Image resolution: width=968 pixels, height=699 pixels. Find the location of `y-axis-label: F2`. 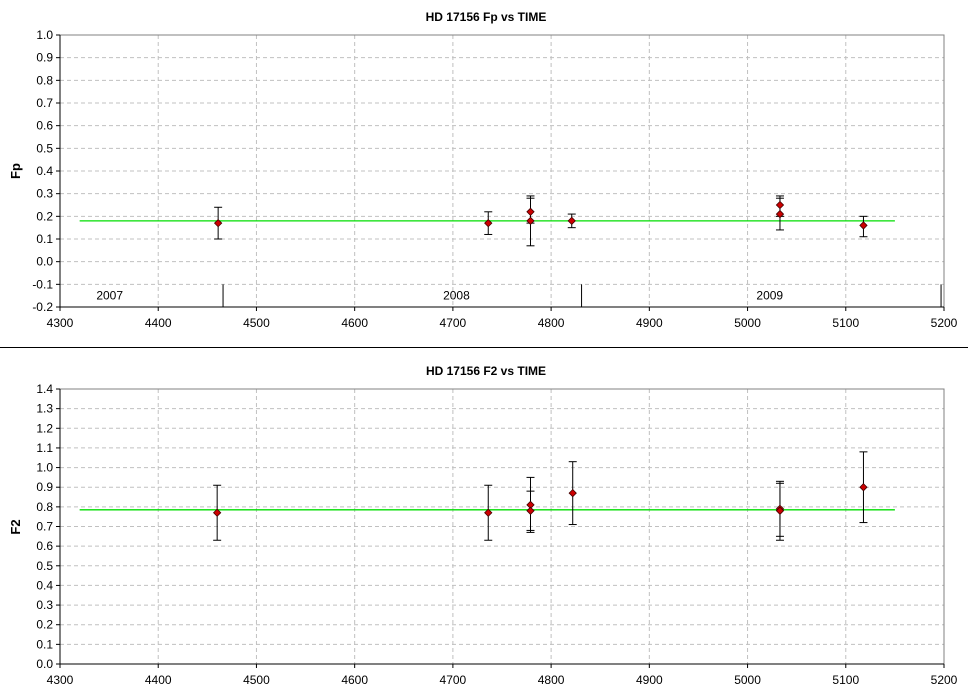

y-axis-label: F2 is located at coordinates (15, 526).